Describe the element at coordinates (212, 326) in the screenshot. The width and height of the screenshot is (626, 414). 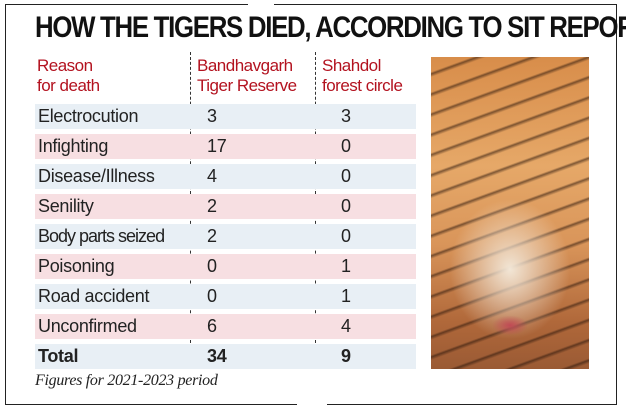
I see `bandhavgarh-cell: 6` at that location.